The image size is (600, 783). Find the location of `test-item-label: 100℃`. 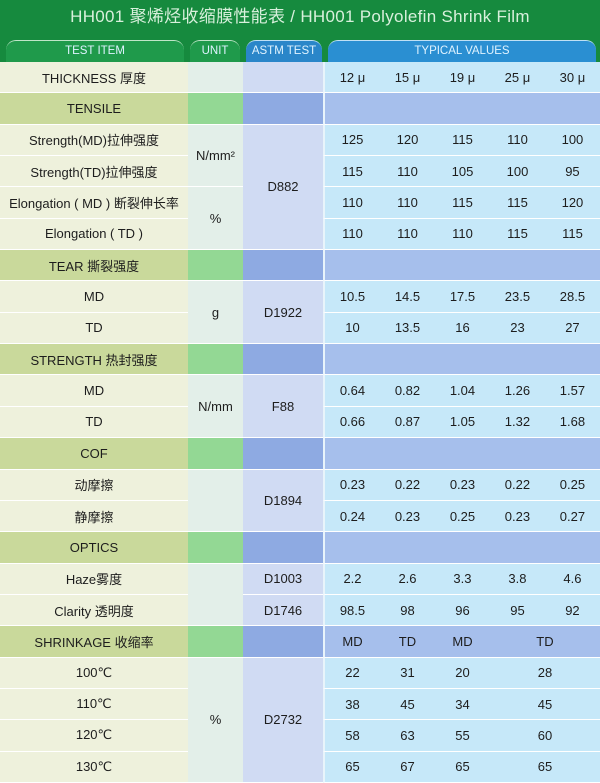

test-item-label: 100℃ is located at coordinates (94, 673).